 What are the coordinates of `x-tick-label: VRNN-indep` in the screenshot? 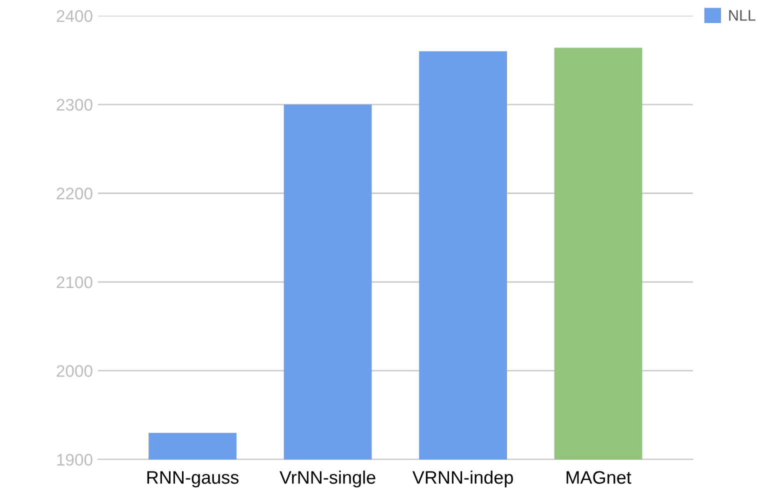 It's located at (462, 479).